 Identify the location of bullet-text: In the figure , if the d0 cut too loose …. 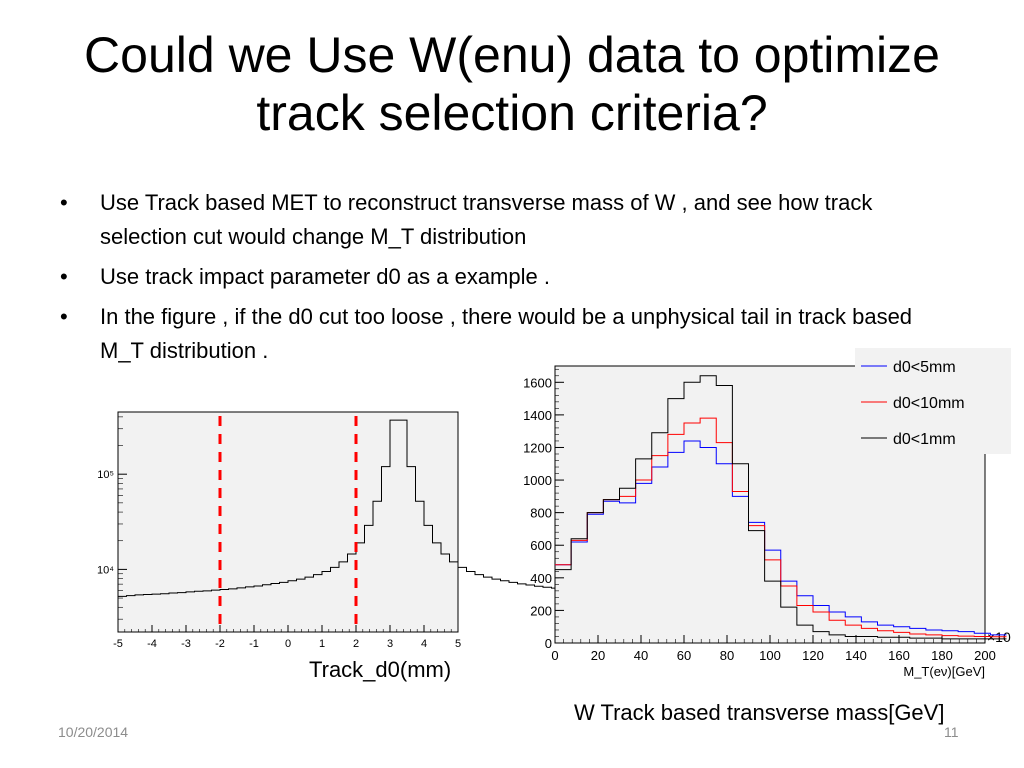
(506, 333).